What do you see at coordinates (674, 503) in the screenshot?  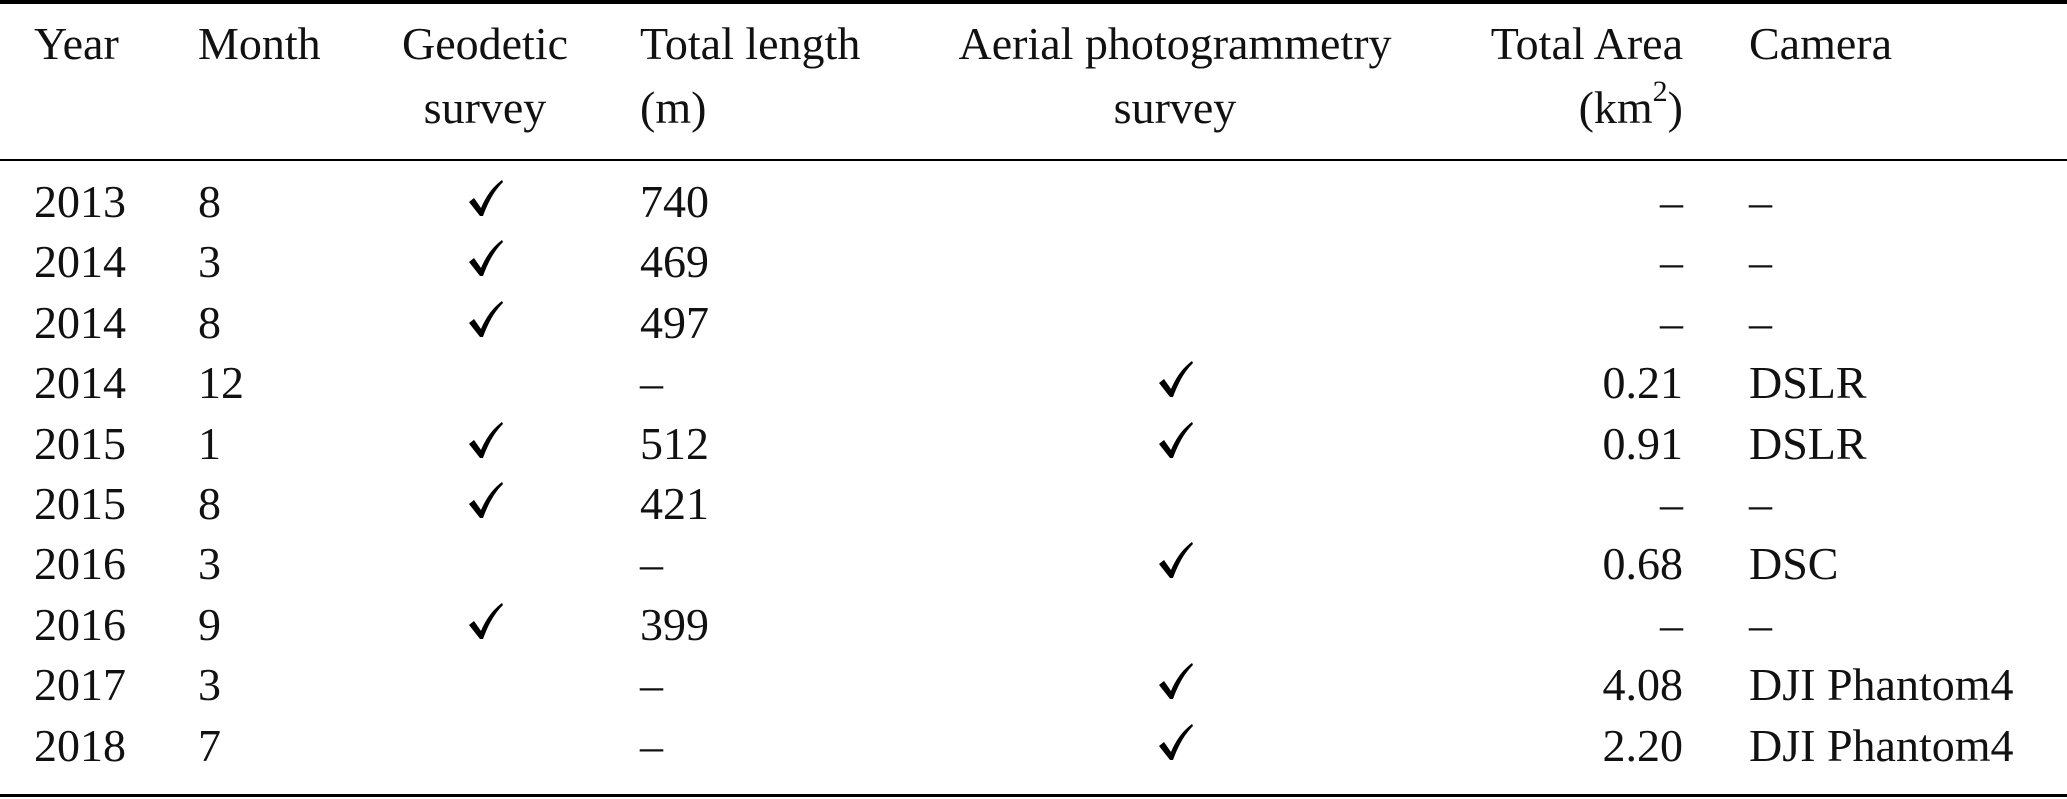 I see `cell-total-length: 421` at bounding box center [674, 503].